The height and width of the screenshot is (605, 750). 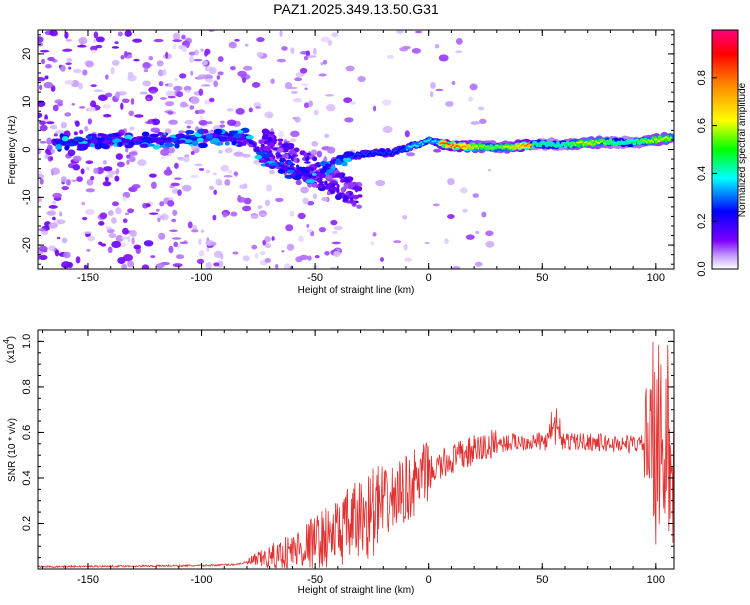 I want to click on x-tick-label: 50, so click(x=542, y=580).